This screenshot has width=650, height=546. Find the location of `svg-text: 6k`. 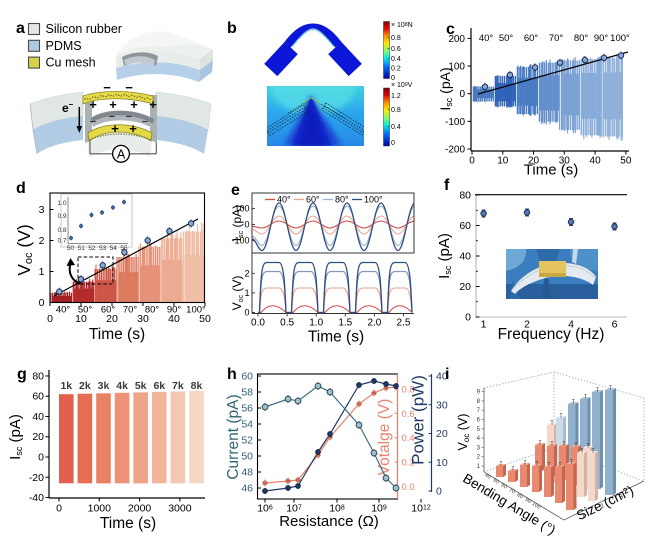

svg-text: 6k is located at coordinates (159, 386).